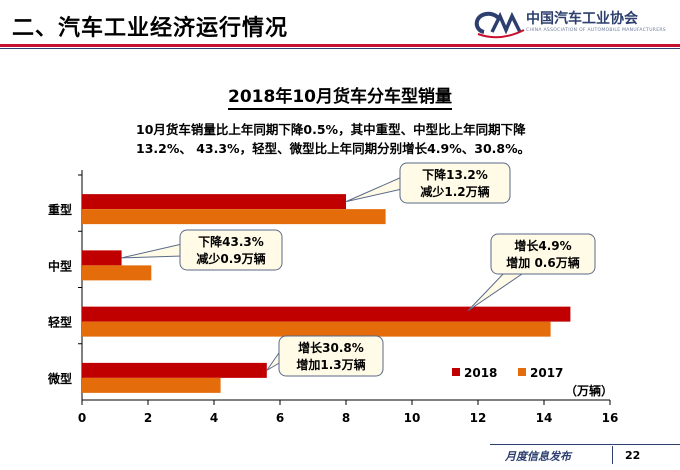 Image resolution: width=680 pixels, height=470 pixels. I want to click on x-tick-label: 6, so click(280, 418).